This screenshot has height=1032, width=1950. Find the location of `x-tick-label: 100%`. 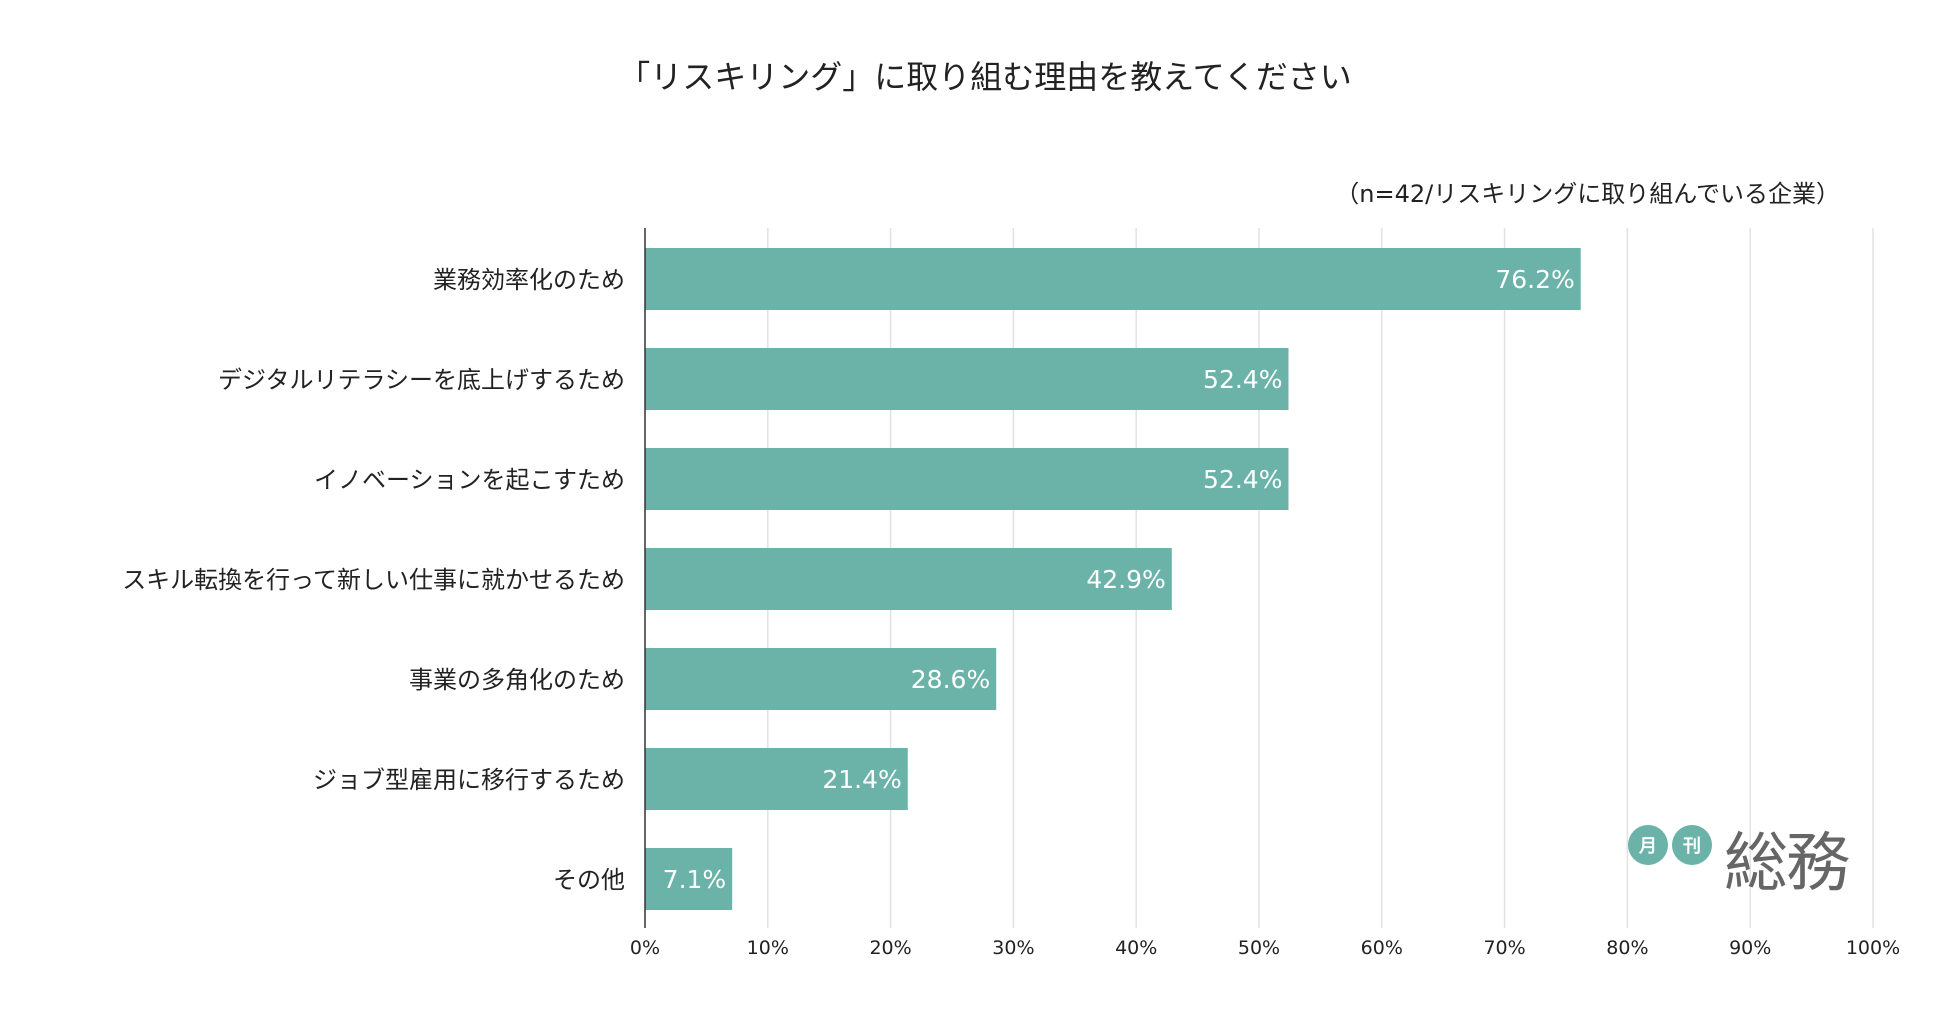

x-tick-label: 100% is located at coordinates (1873, 948).